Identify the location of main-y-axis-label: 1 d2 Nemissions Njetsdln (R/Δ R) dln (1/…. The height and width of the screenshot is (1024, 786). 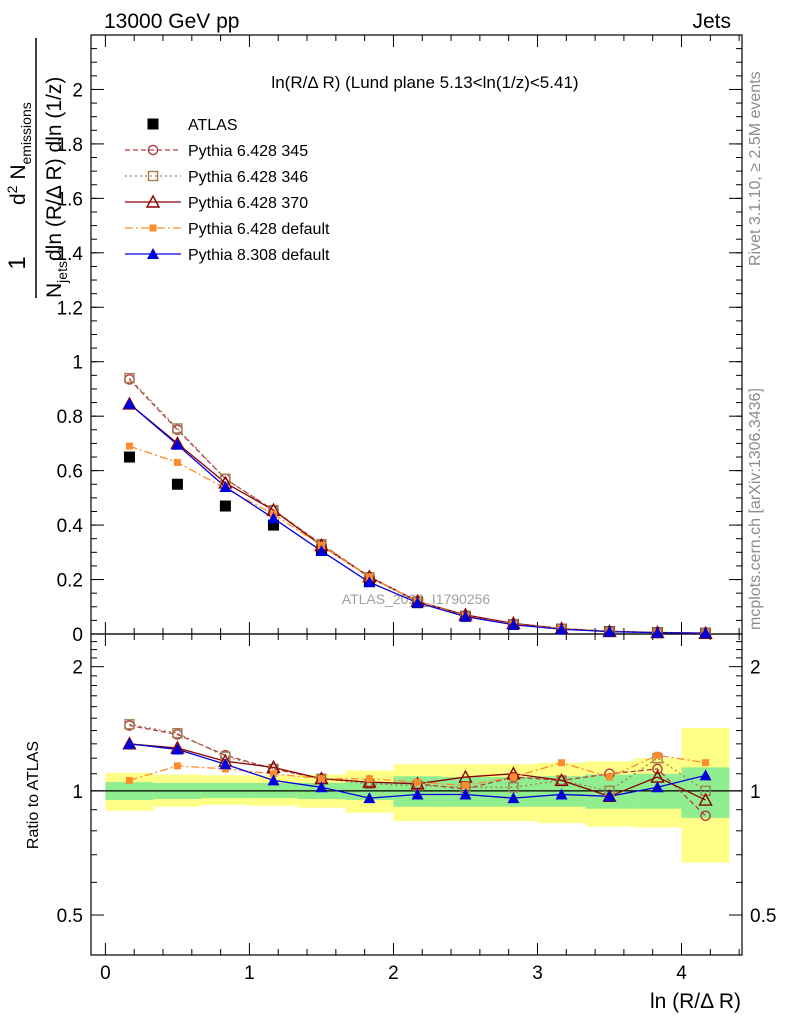
(37, 168).